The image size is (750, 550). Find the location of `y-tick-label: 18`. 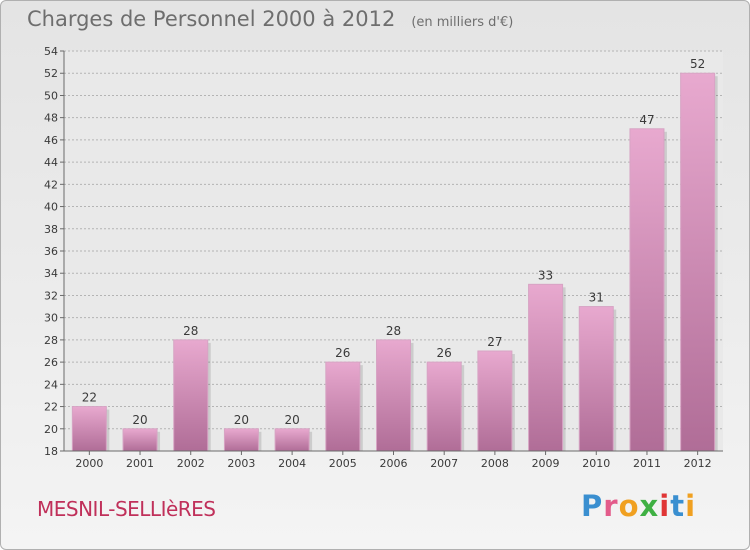

y-tick-label: 18 is located at coordinates (51, 451).